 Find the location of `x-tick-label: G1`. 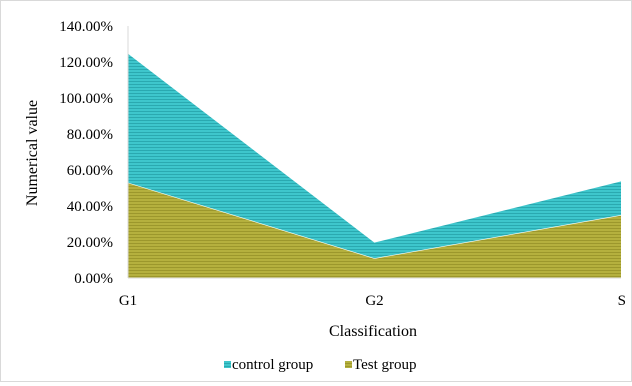

x-tick-label: G1 is located at coordinates (128, 301).